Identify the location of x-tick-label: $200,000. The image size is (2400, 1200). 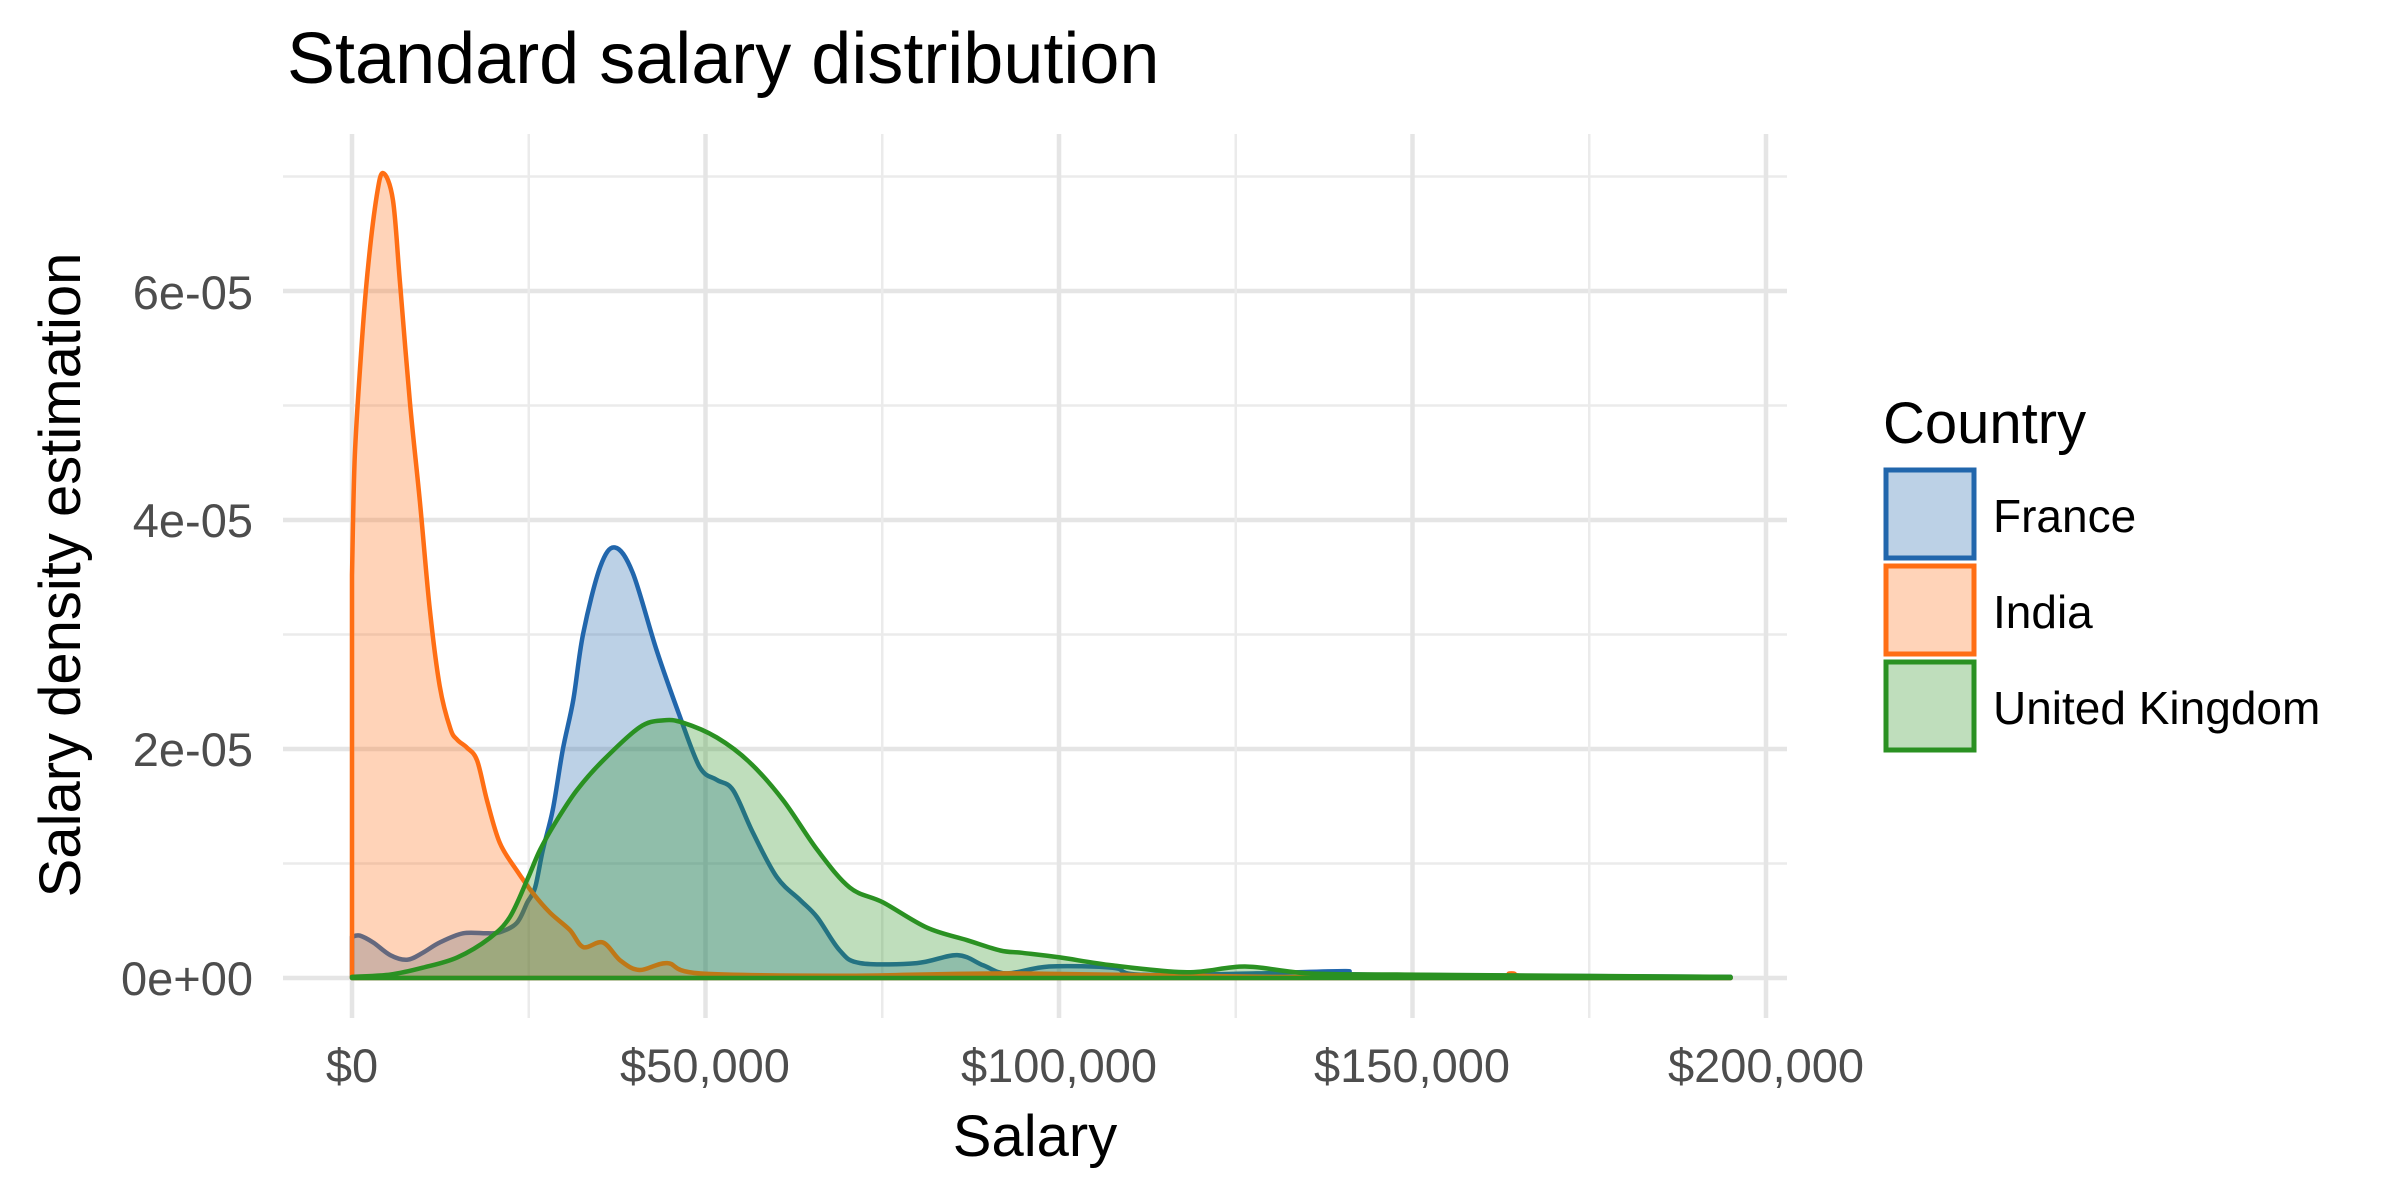
(1766, 1065).